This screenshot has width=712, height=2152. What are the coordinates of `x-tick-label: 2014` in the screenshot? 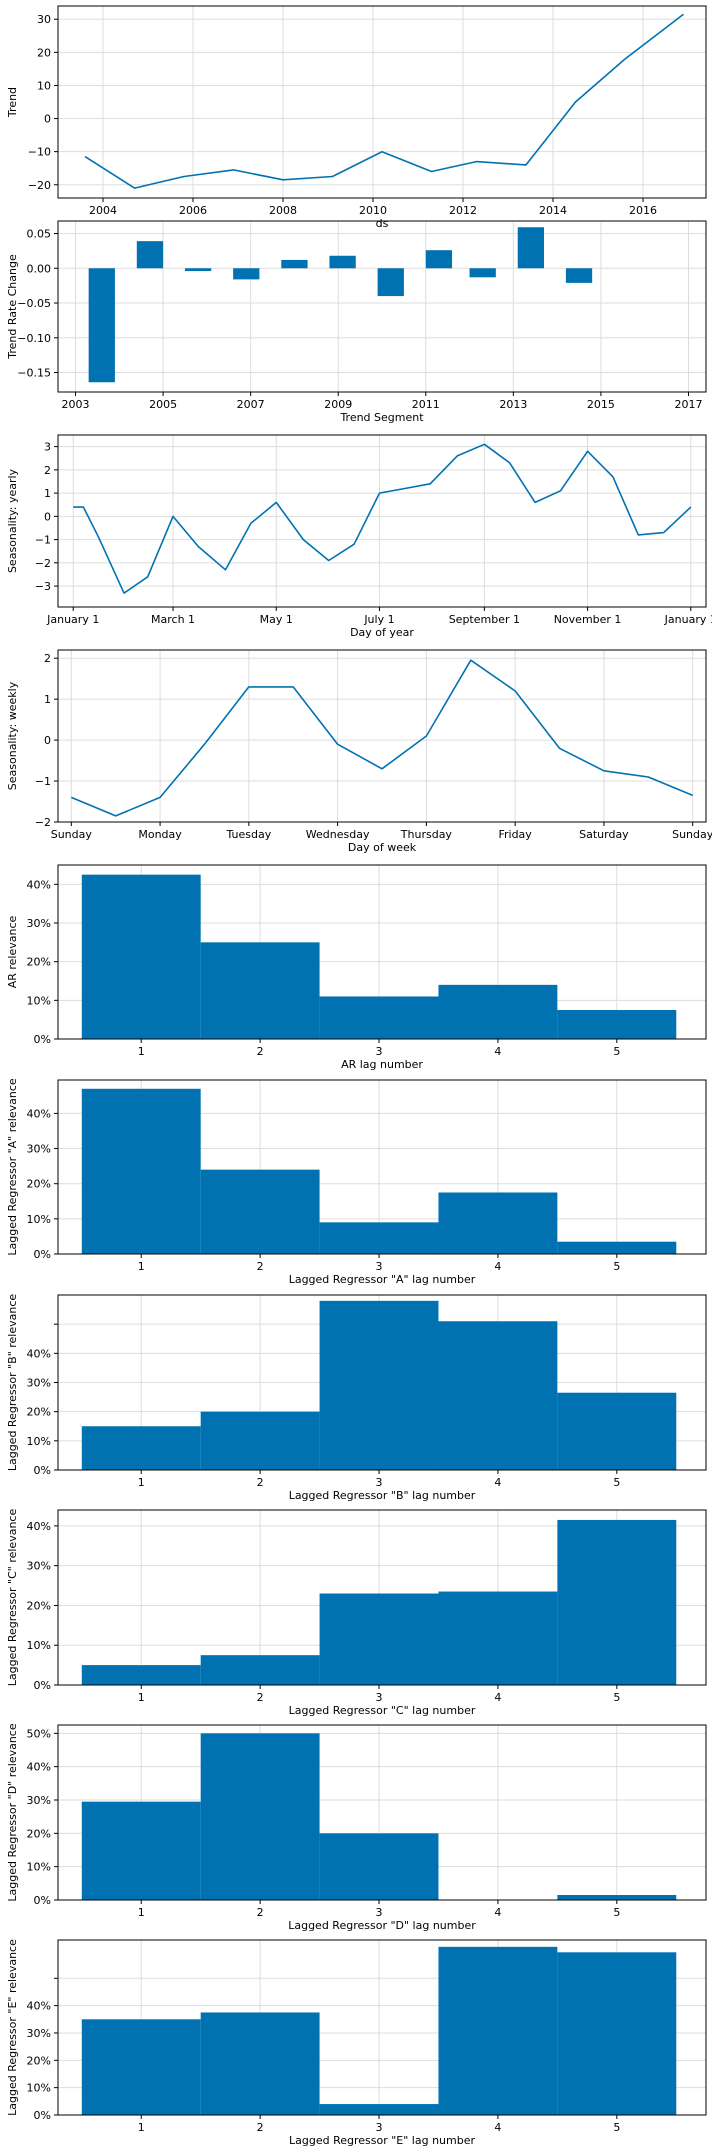 It's located at (553, 210).